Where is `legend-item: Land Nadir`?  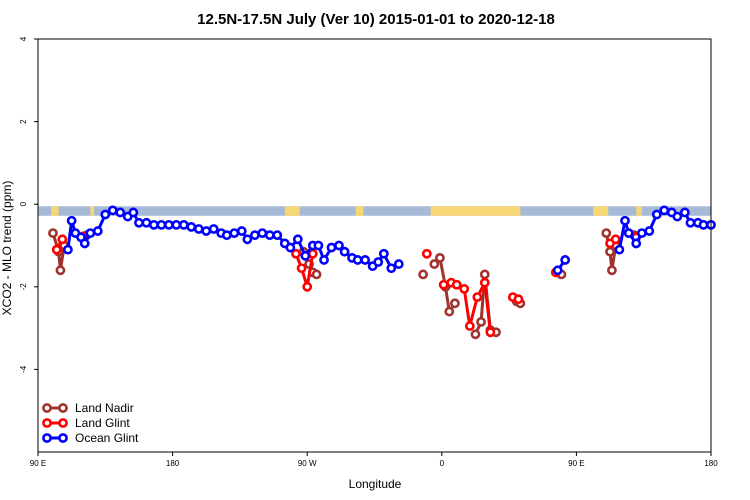
legend-item: Land Nadir is located at coordinates (88, 408).